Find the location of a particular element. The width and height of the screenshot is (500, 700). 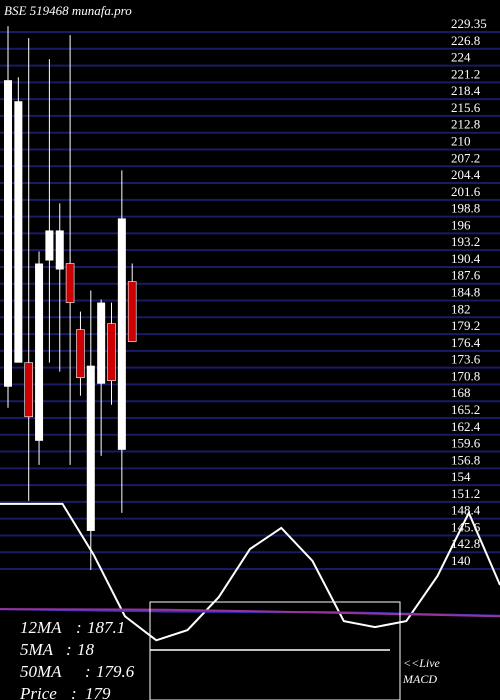

y-tick-label: 221.2 is located at coordinates (465, 73).